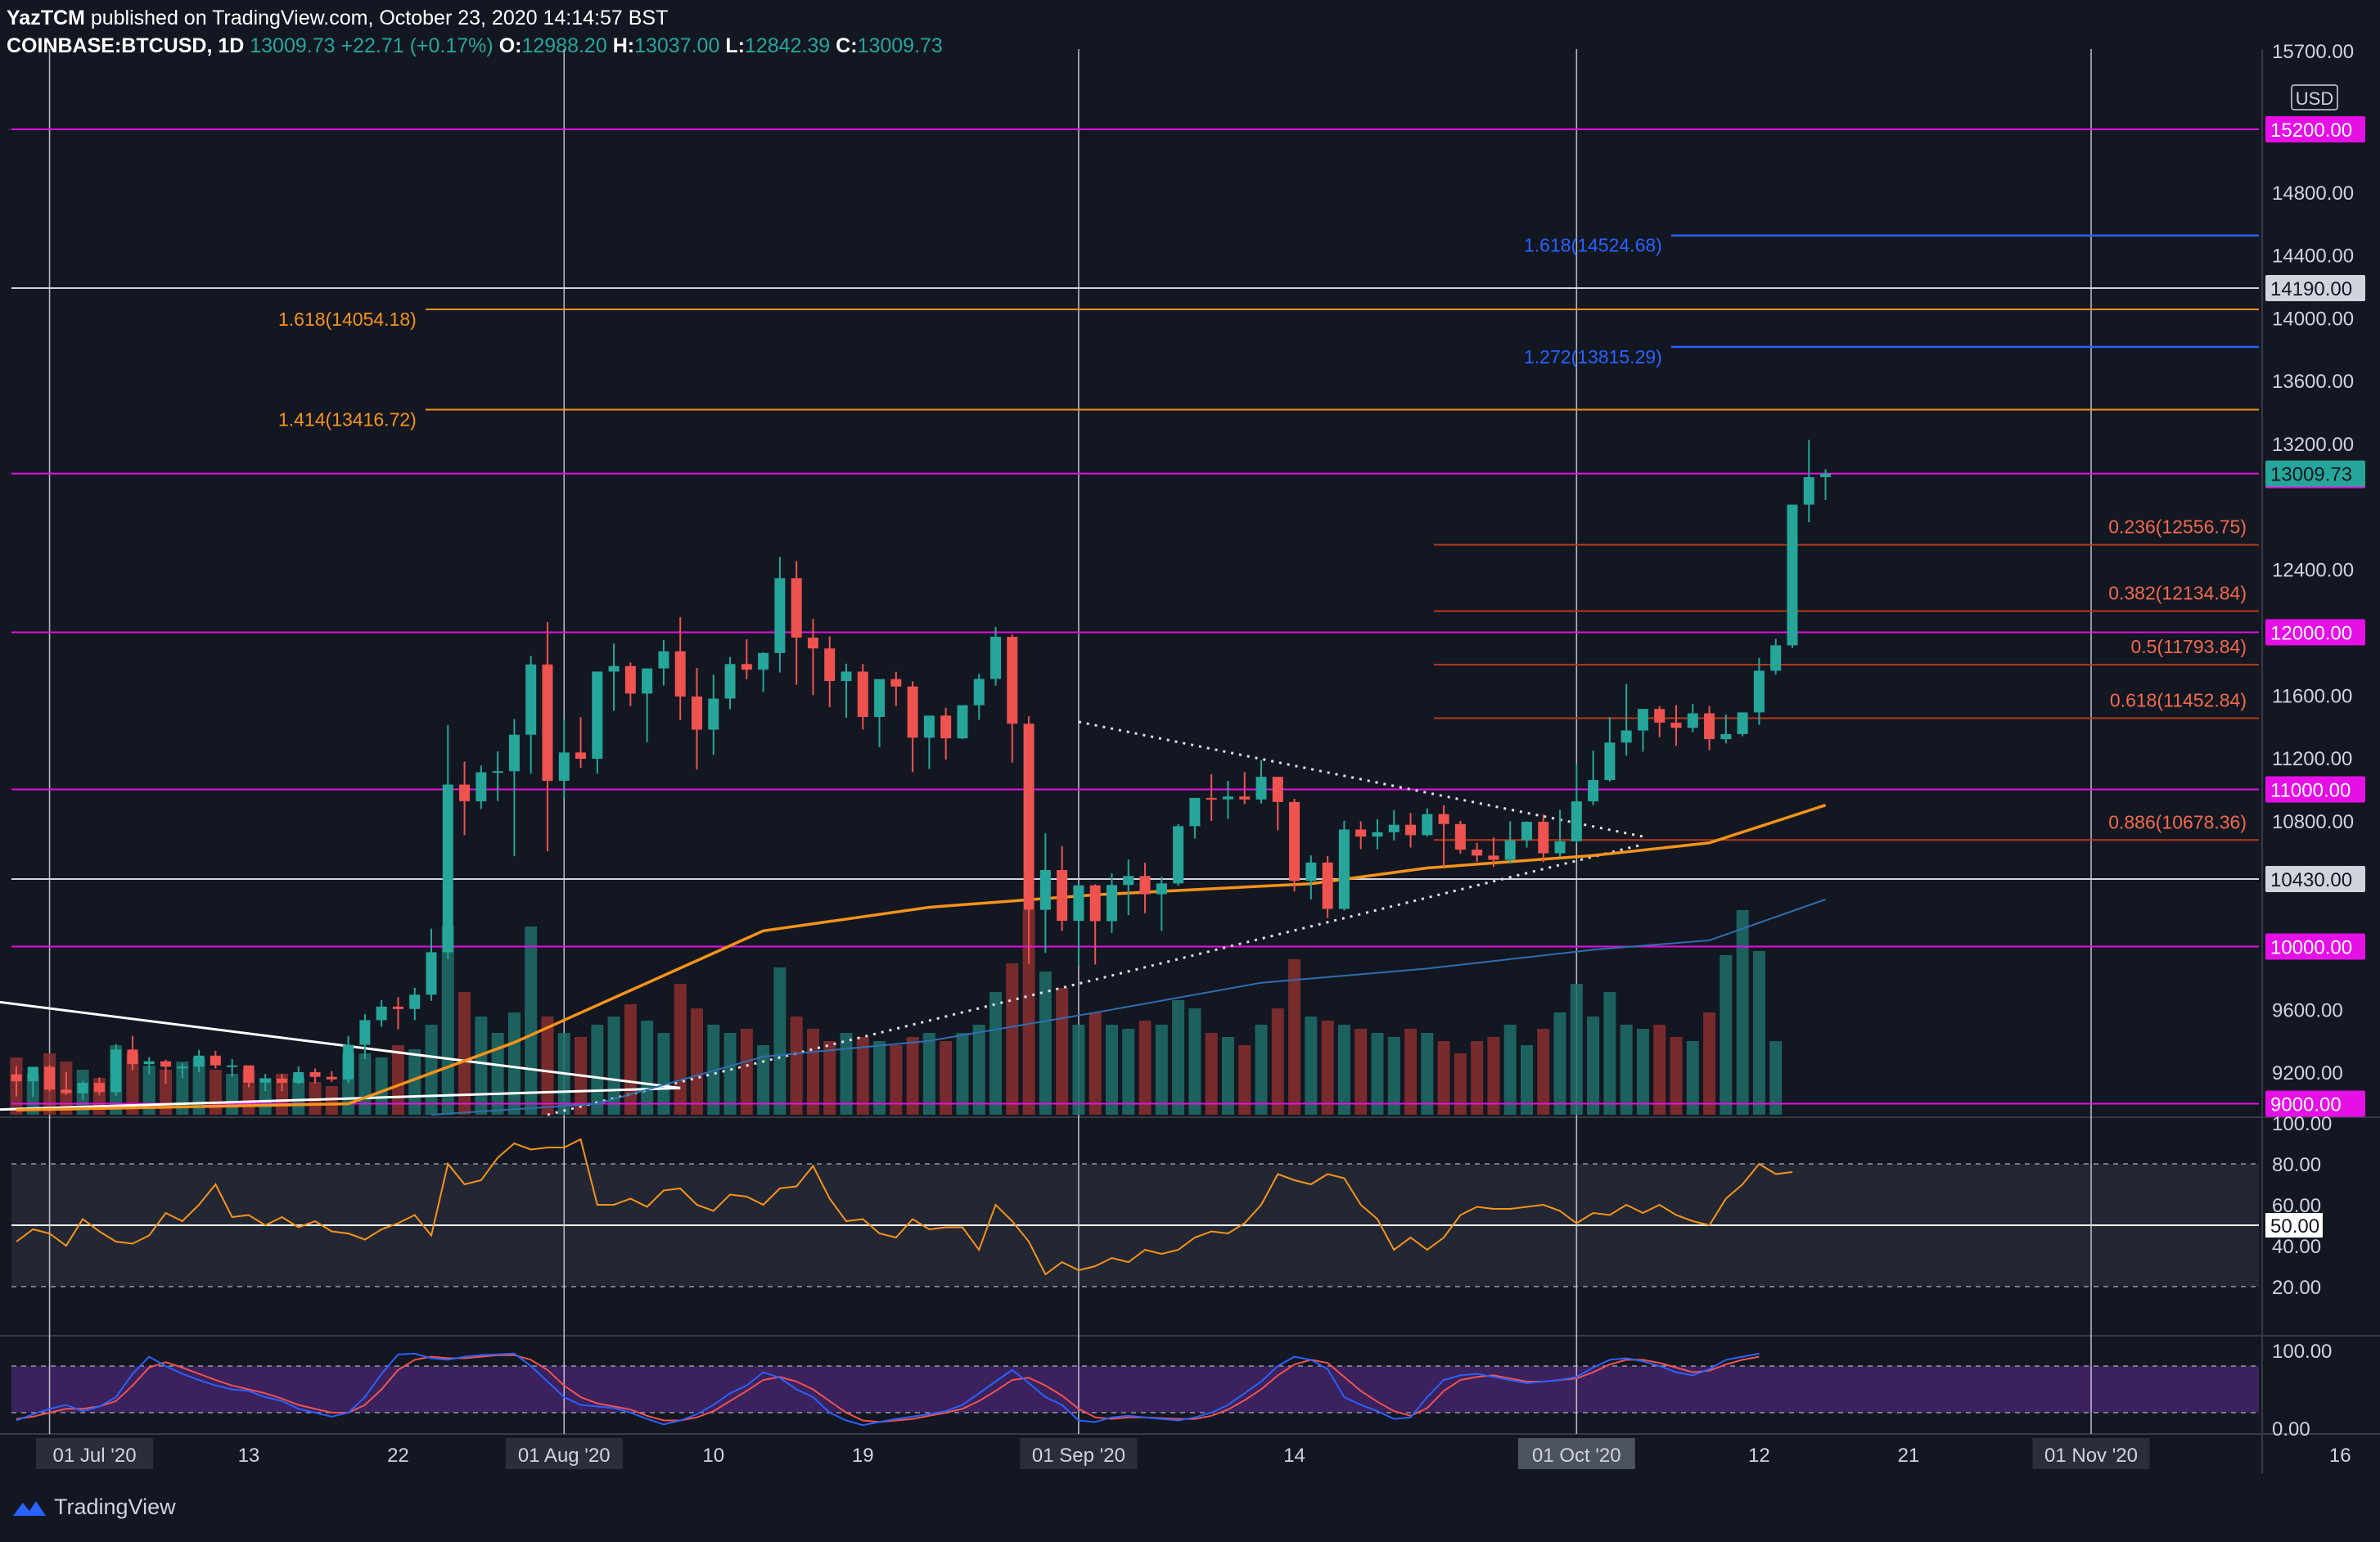 This screenshot has height=1542, width=2380. Describe the element at coordinates (1593, 357) in the screenshot. I see `fib-ext-blue-label-1: 1.272(13815.29)` at that location.